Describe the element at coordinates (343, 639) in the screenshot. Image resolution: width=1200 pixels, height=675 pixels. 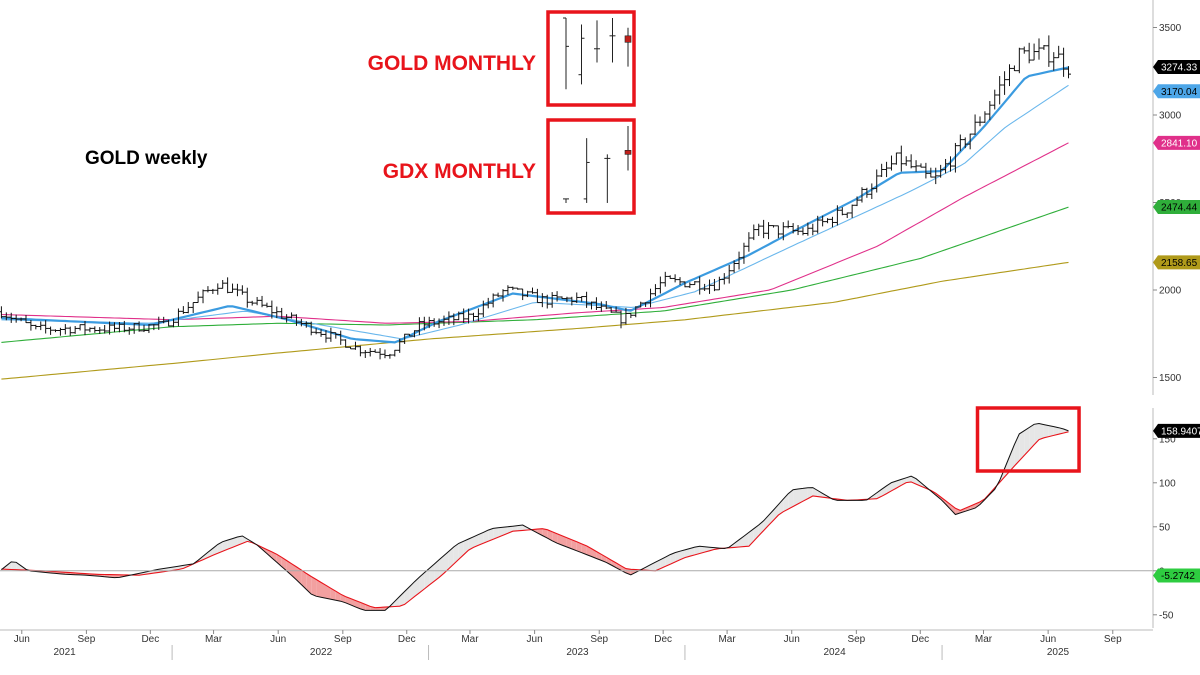
I see `x-month-label: Sep` at that location.